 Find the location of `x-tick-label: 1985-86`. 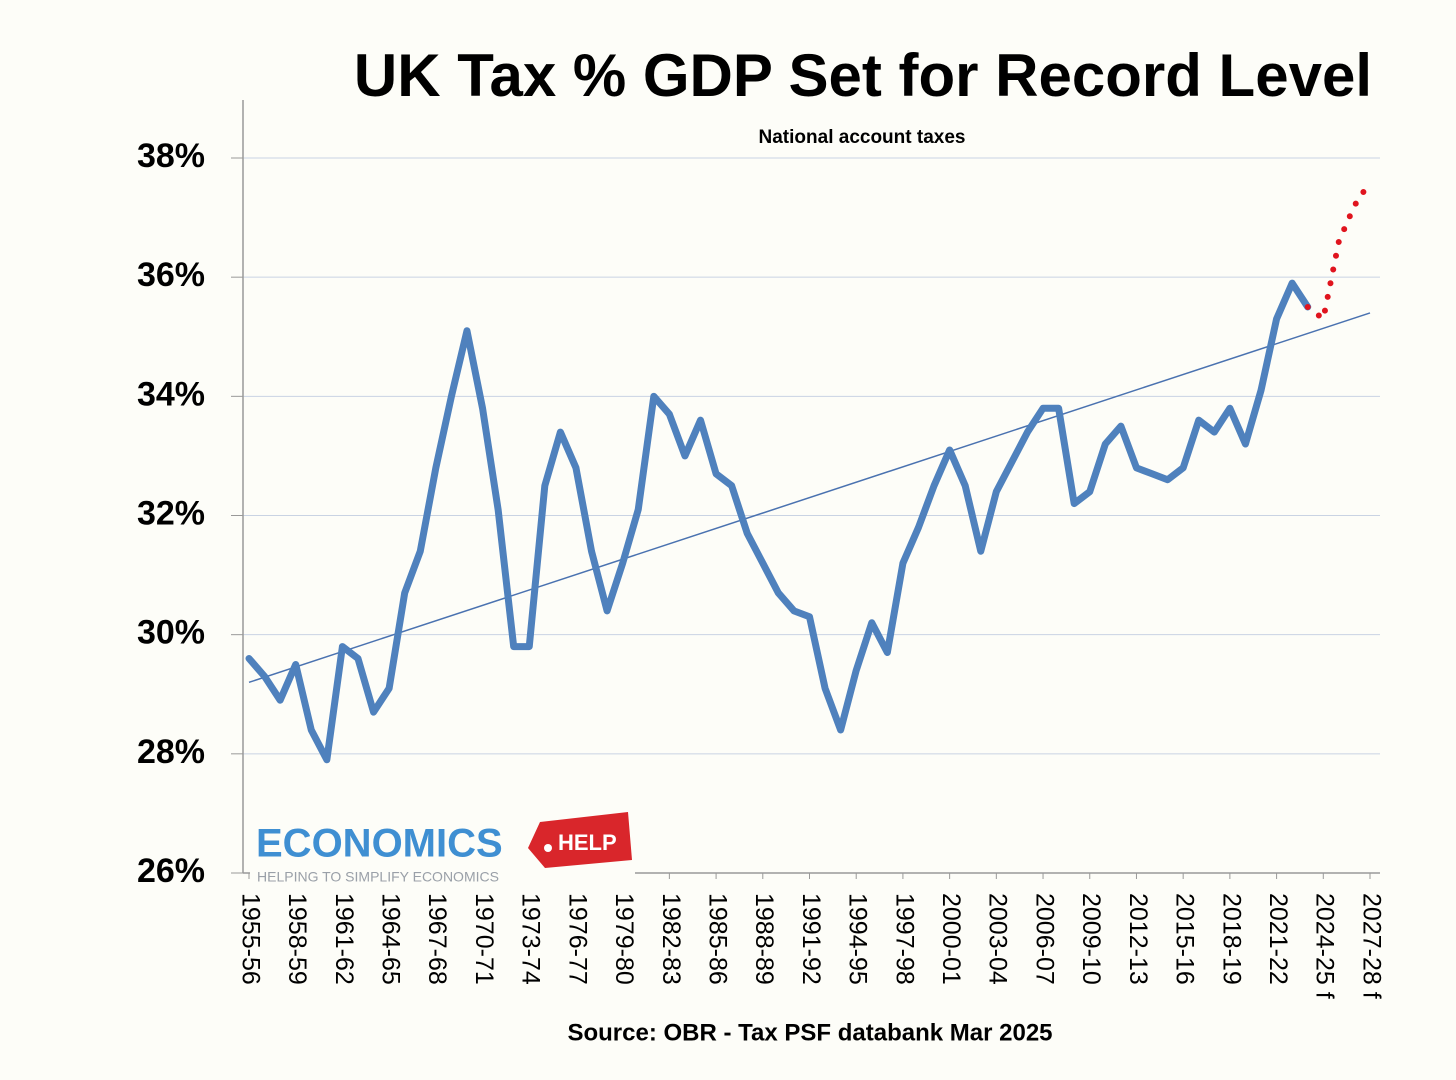

x-tick-label: 1985-86 is located at coordinates (717, 939).